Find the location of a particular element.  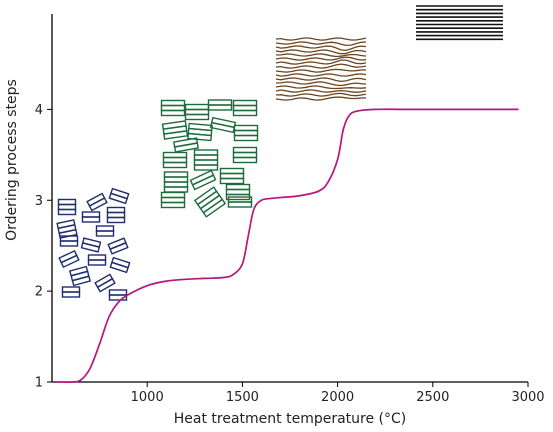

y-tick-label: 1 is located at coordinates (39, 383).